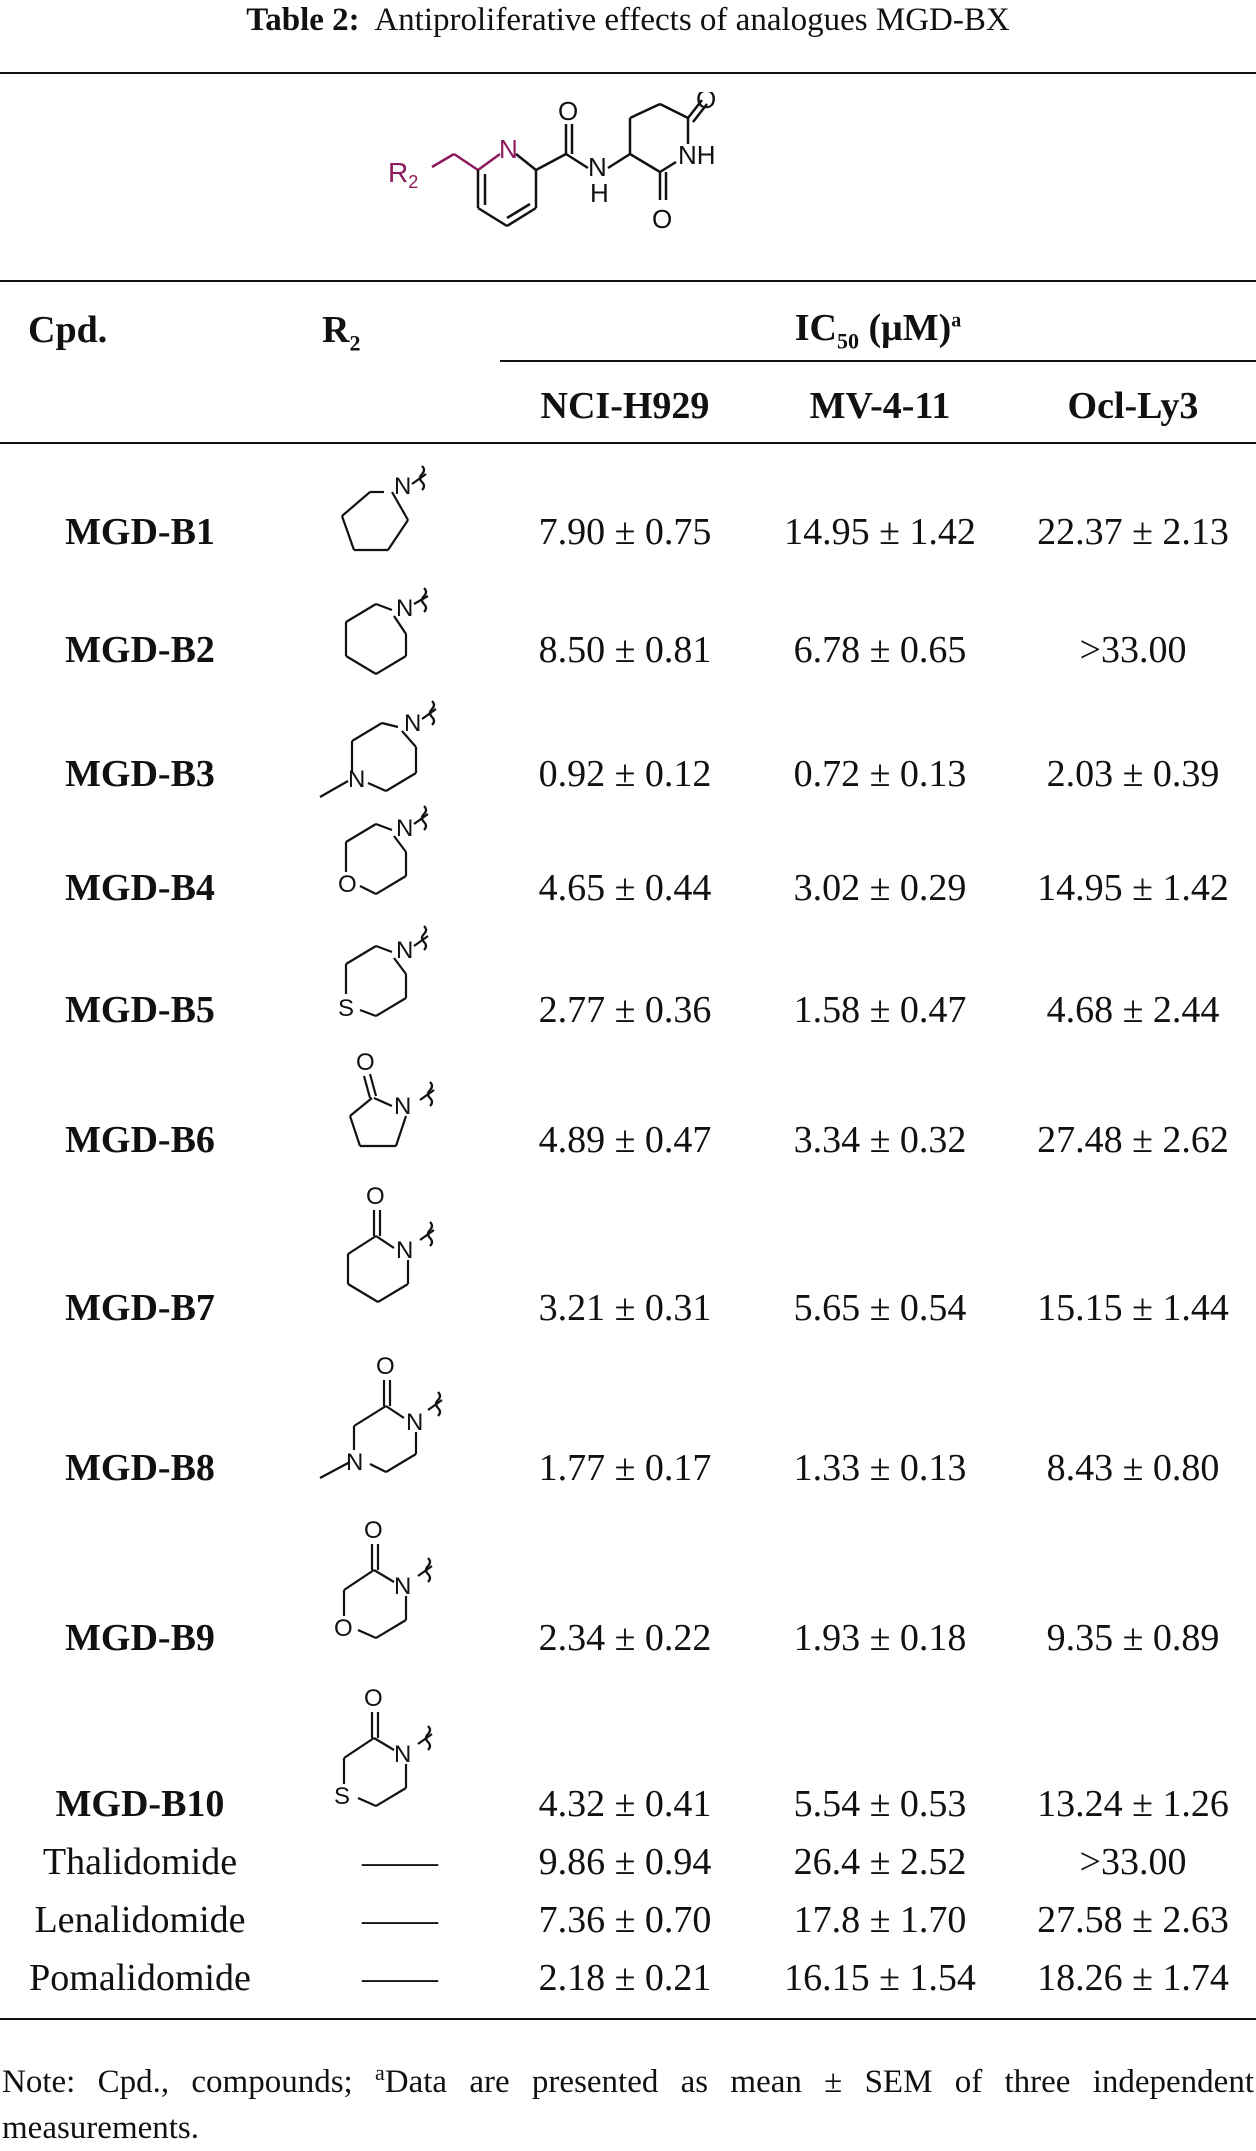 The image size is (1256, 2151). Describe the element at coordinates (383, 973) in the screenshot. I see `r2-structure-mgd-b5: N S` at that location.